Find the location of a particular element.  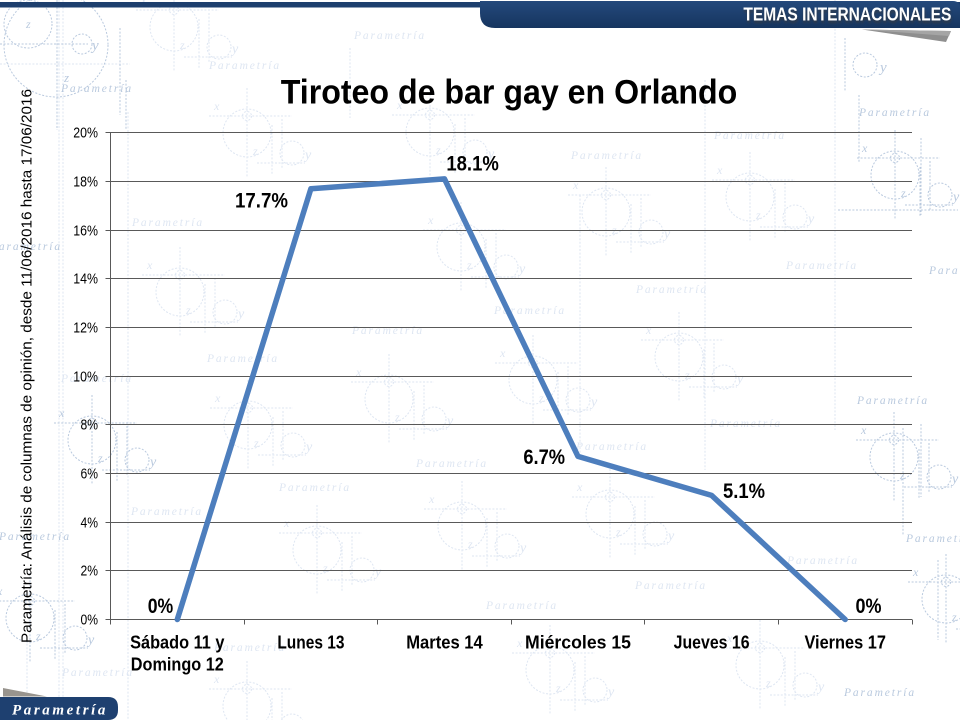

svg-text: Martes 14 is located at coordinates (444, 643).